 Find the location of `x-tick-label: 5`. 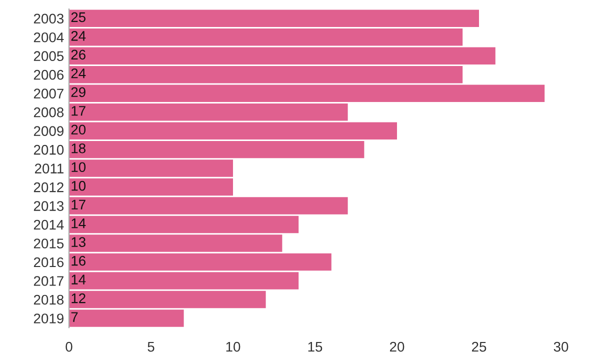

x-tick-label: 5 is located at coordinates (151, 347).